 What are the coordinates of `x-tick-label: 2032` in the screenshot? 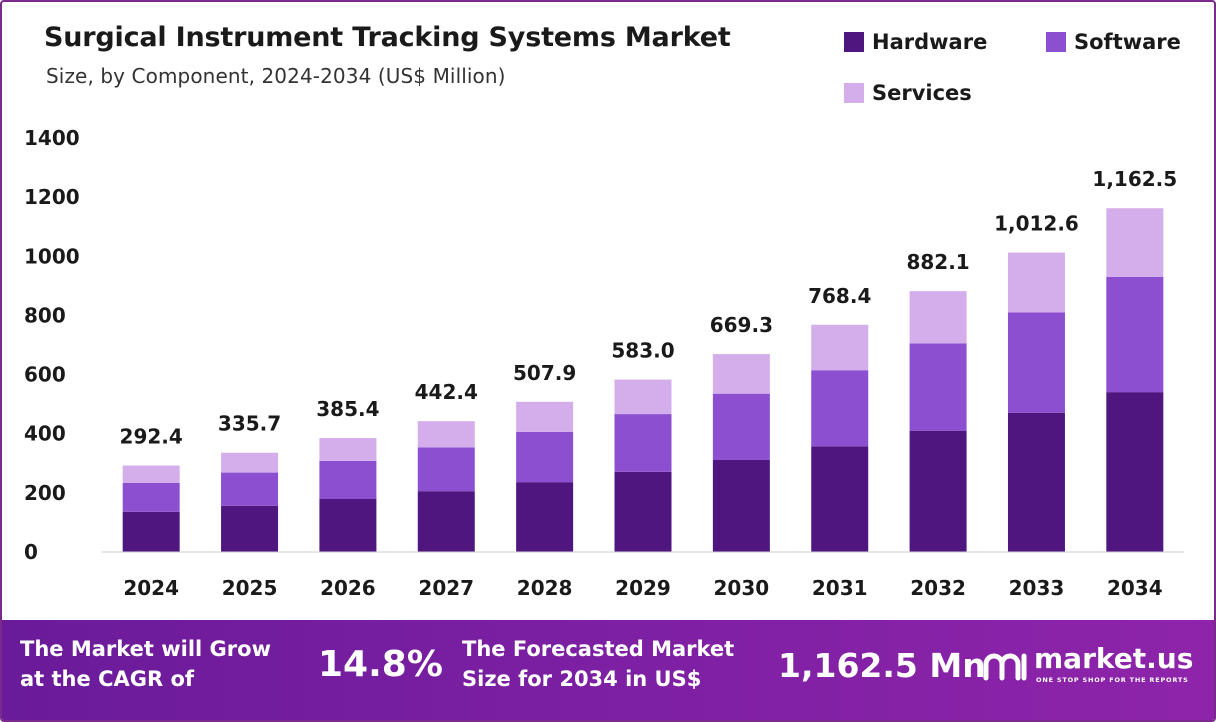 It's located at (938, 588).